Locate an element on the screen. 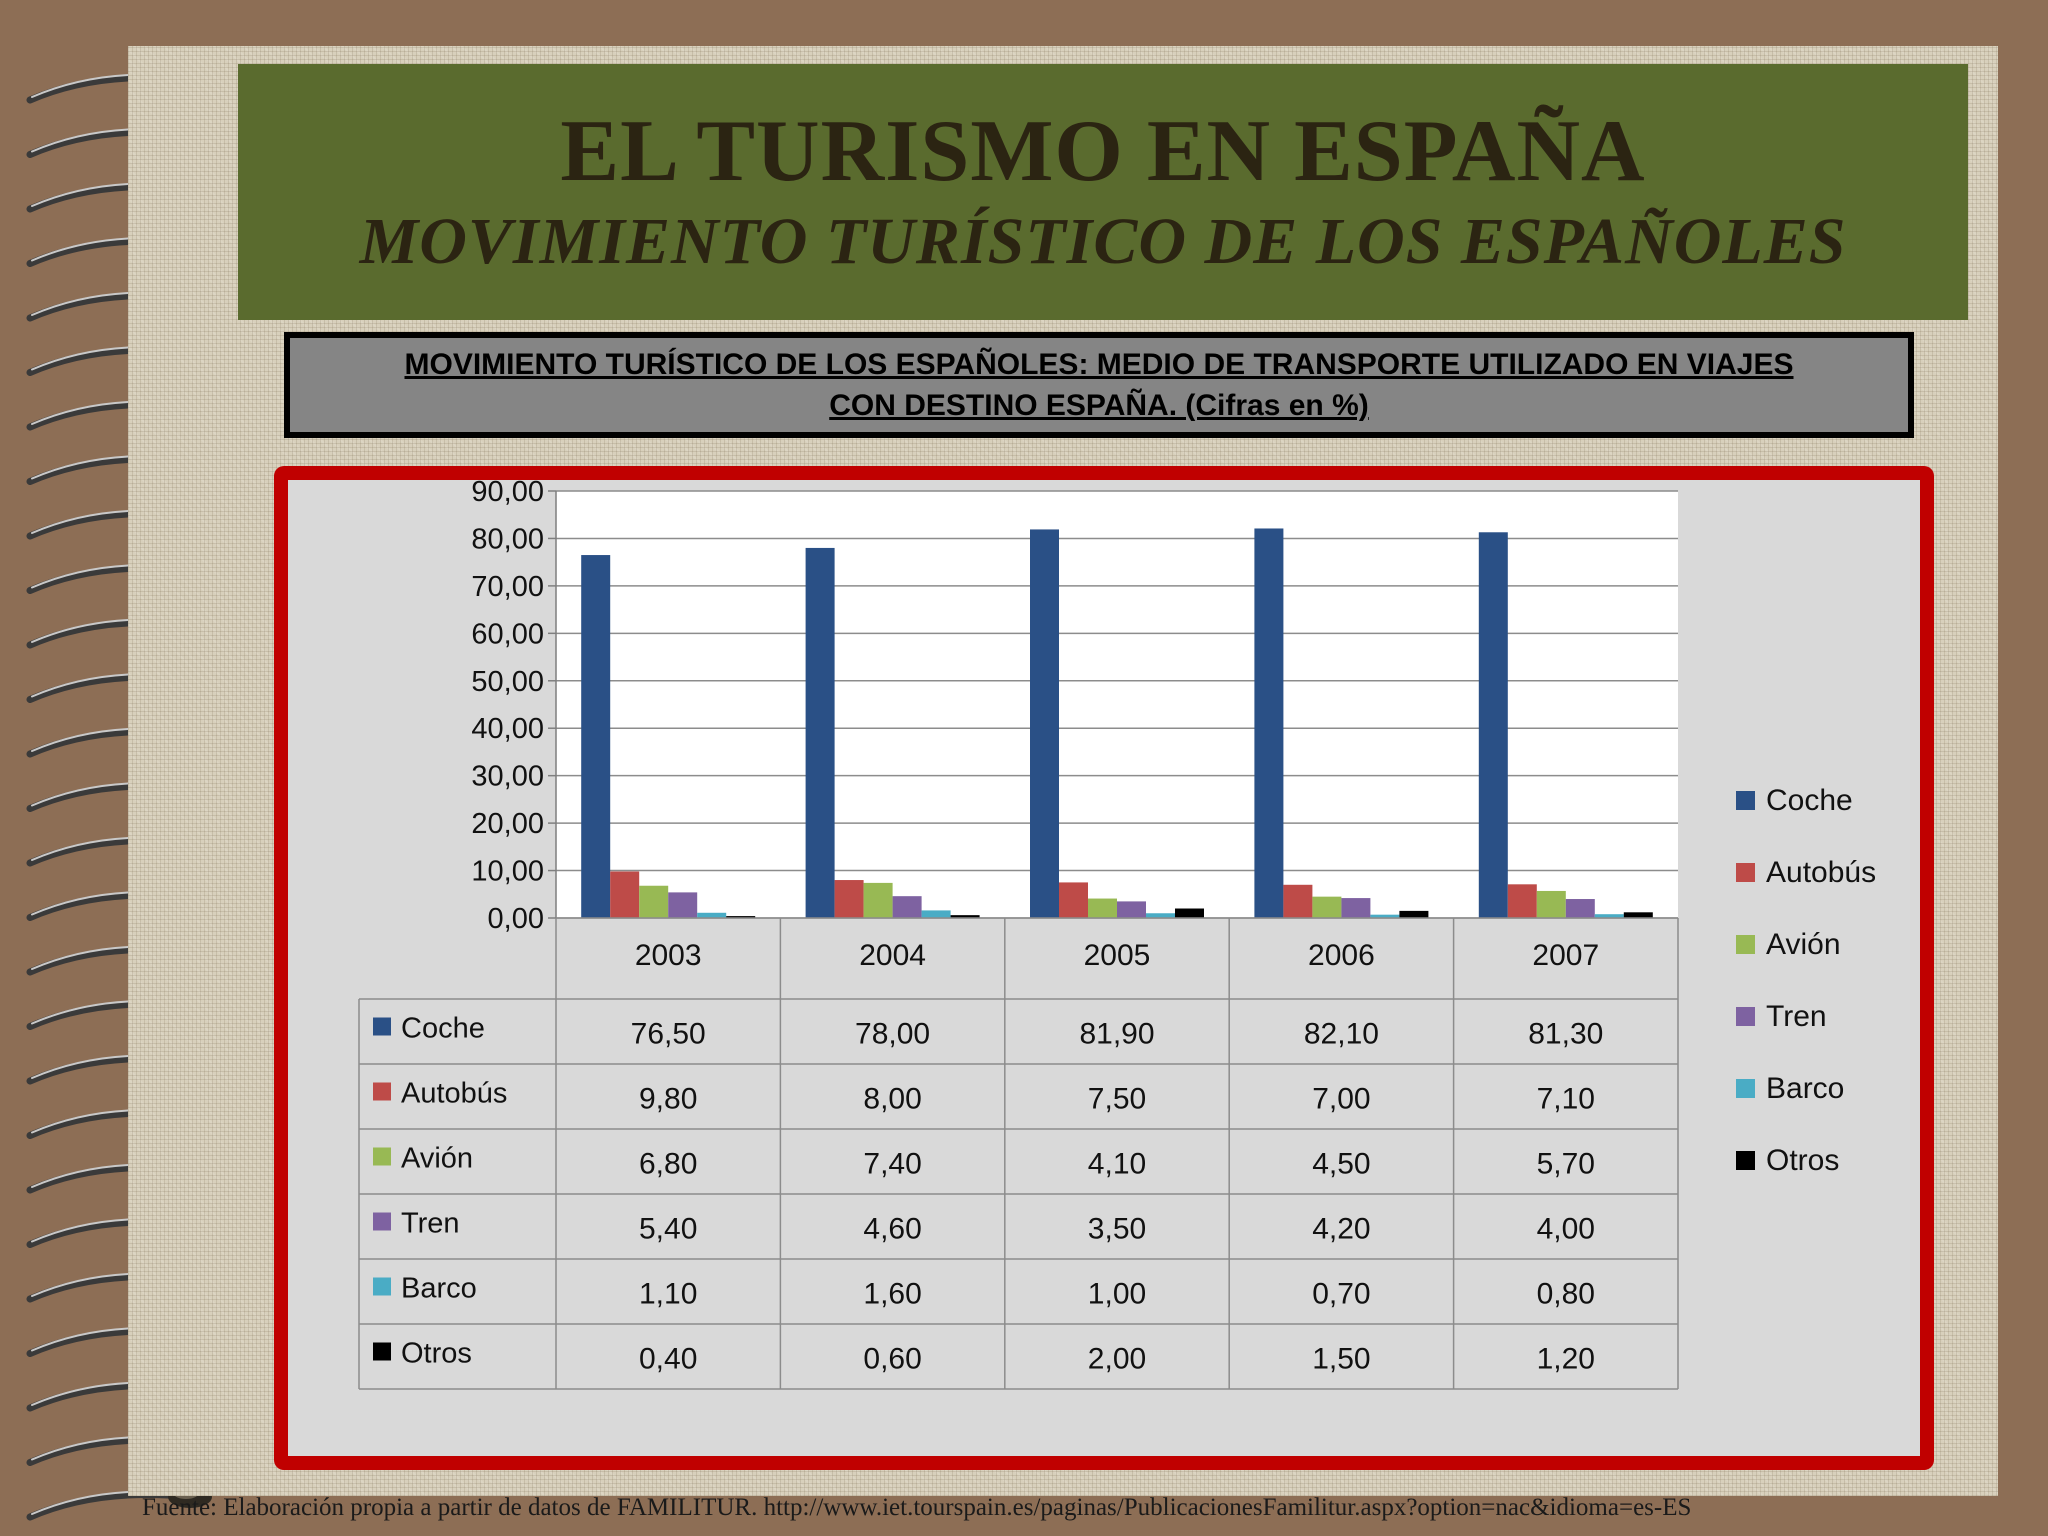  table-cell-value: 81,90 is located at coordinates (1116, 1034).